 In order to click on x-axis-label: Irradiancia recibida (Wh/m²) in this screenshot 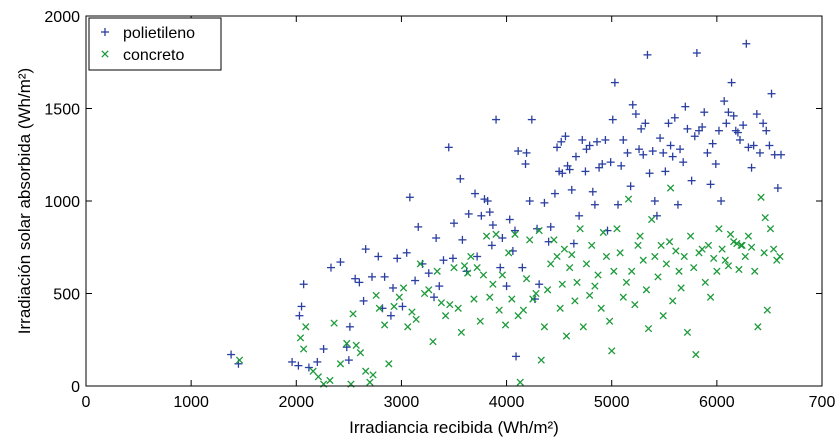, I will do `click(454, 427)`.